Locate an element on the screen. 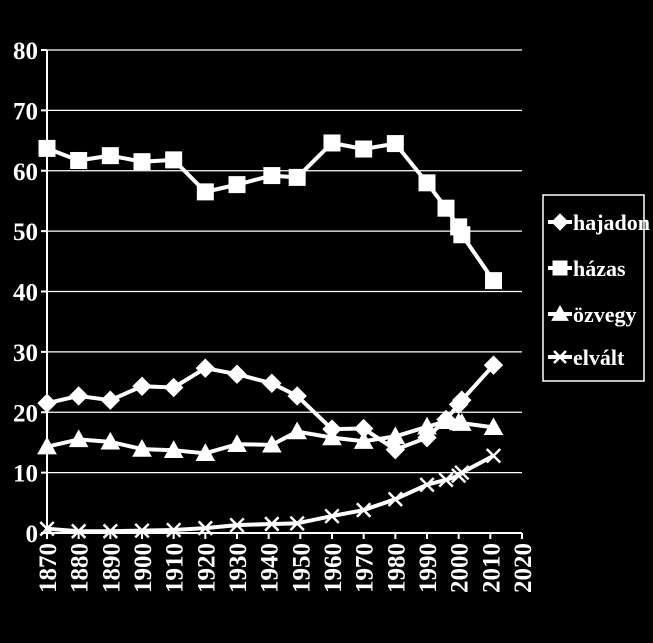 Image resolution: width=653 pixels, height=643 pixels. legend-item: házas is located at coordinates (587, 268).